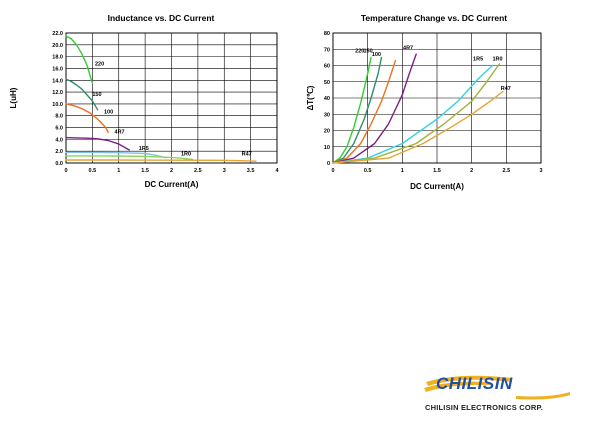 This screenshot has height=443, width=600. I want to click on y-tick-label: 20, so click(327, 132).